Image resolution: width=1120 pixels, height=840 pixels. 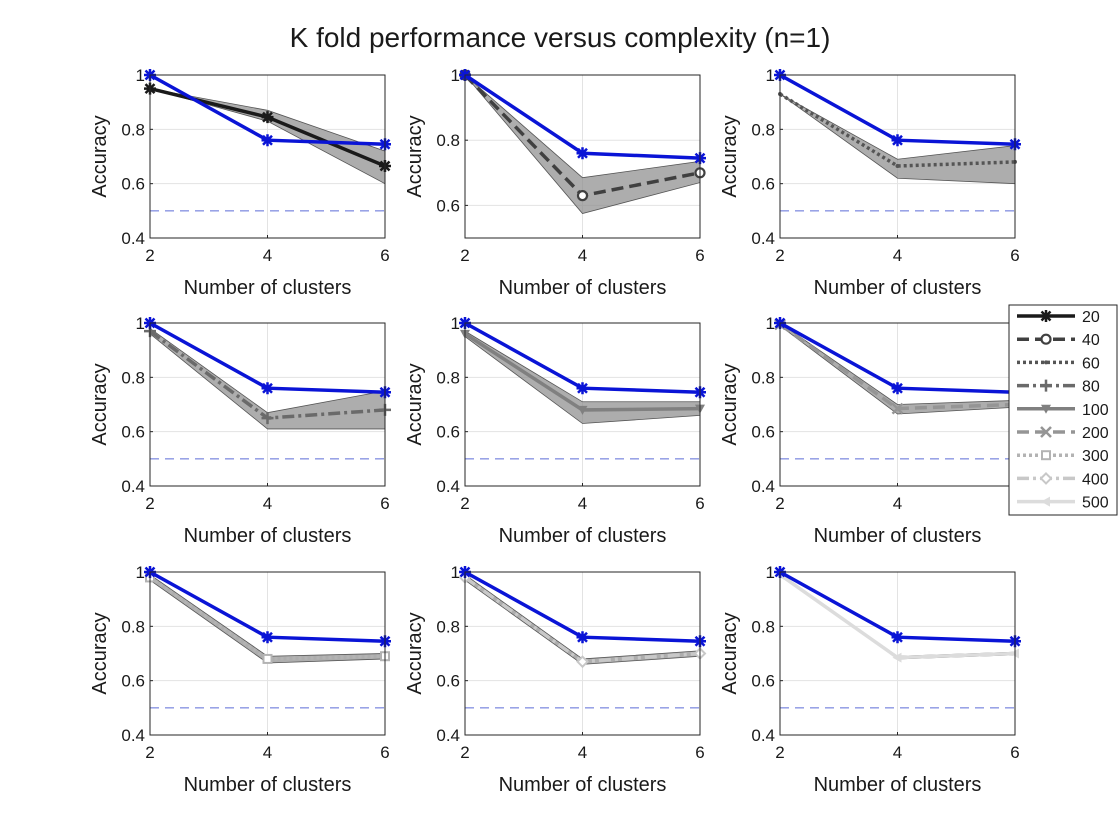 I want to click on legend-label: 60, so click(x=1091, y=363).